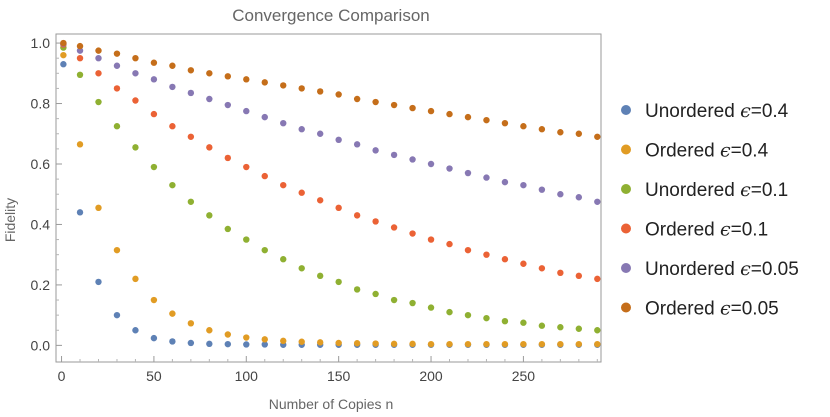 The image size is (830, 417). I want to click on y-tick-label: 1.0, so click(41, 43).